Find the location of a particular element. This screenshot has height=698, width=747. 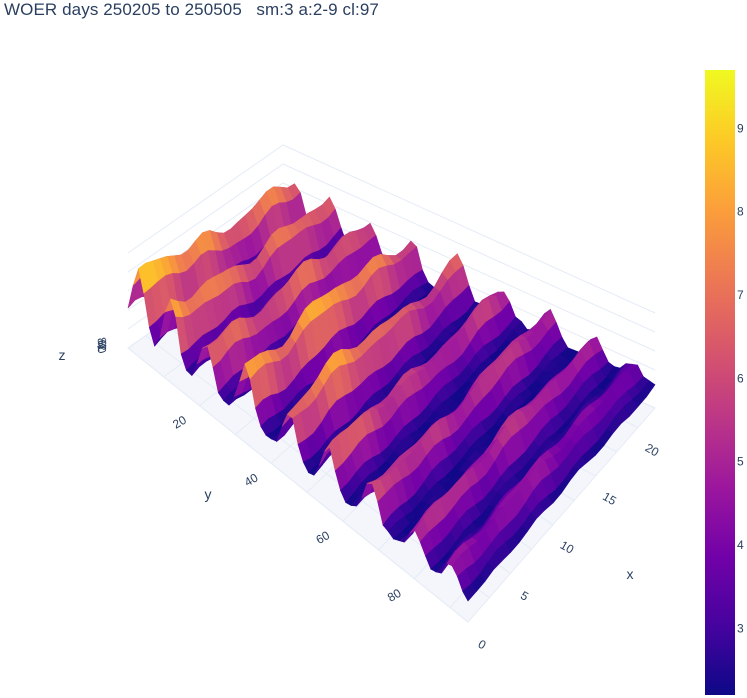

z-tick-label: 8 is located at coordinates (101, 341).